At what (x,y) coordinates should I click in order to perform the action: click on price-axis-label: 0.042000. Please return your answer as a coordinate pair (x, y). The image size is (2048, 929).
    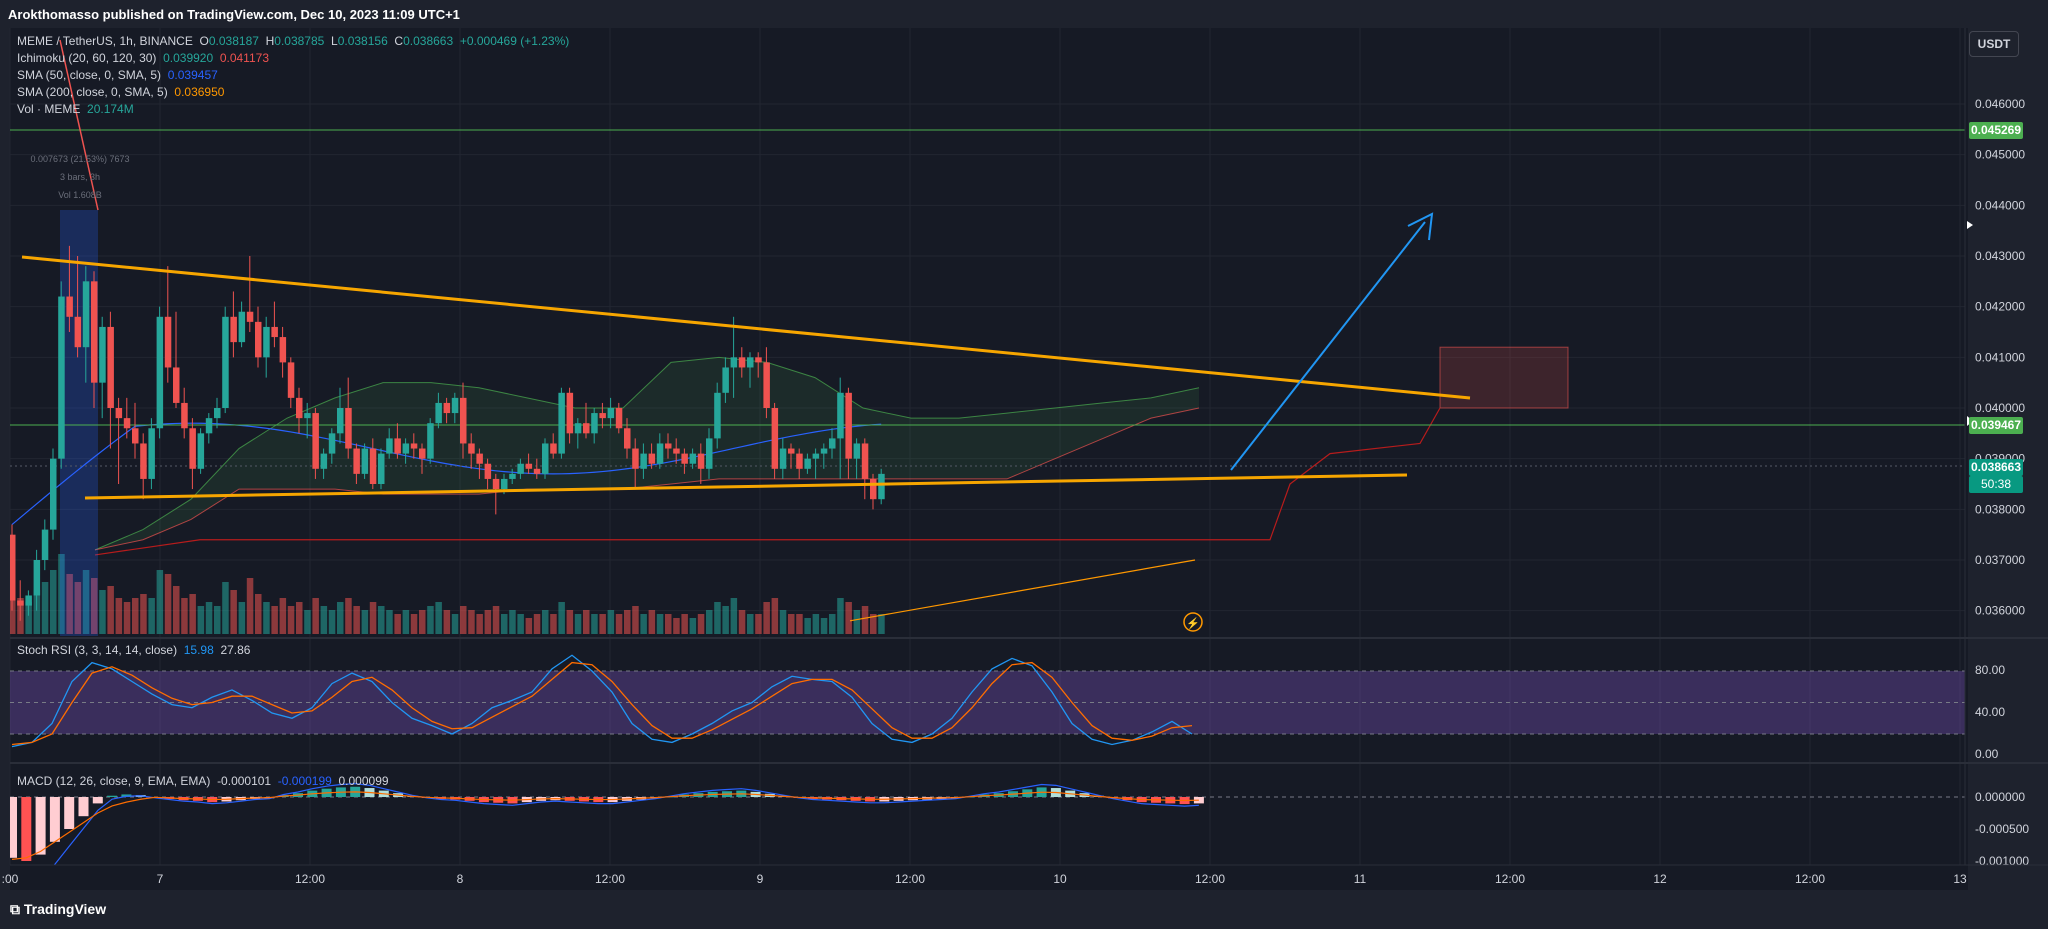
    Looking at the image, I should click on (2000, 307).